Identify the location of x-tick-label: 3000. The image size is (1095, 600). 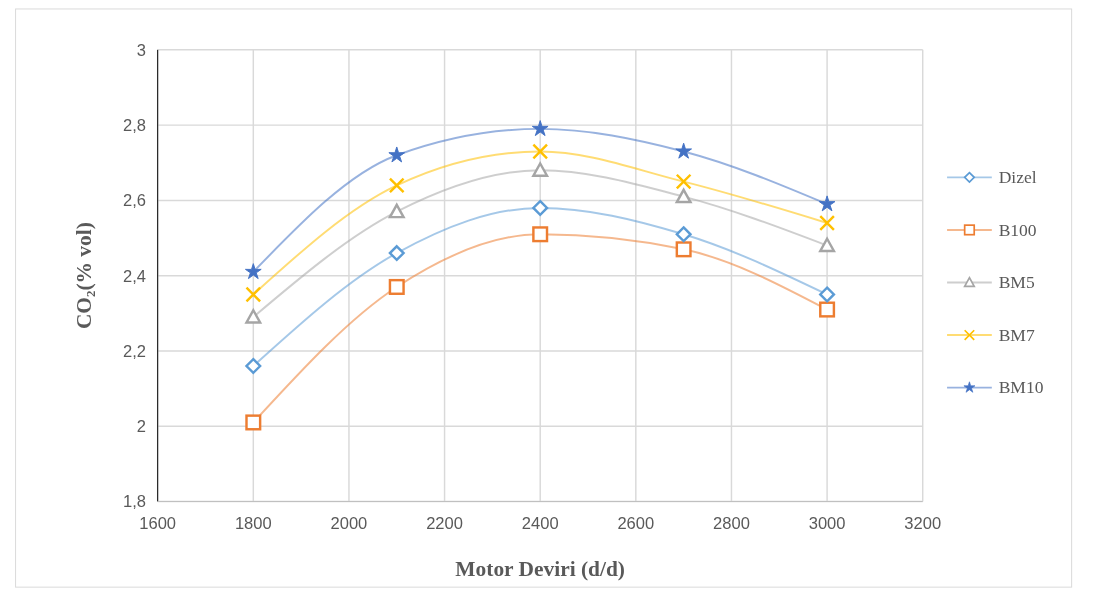
(827, 523).